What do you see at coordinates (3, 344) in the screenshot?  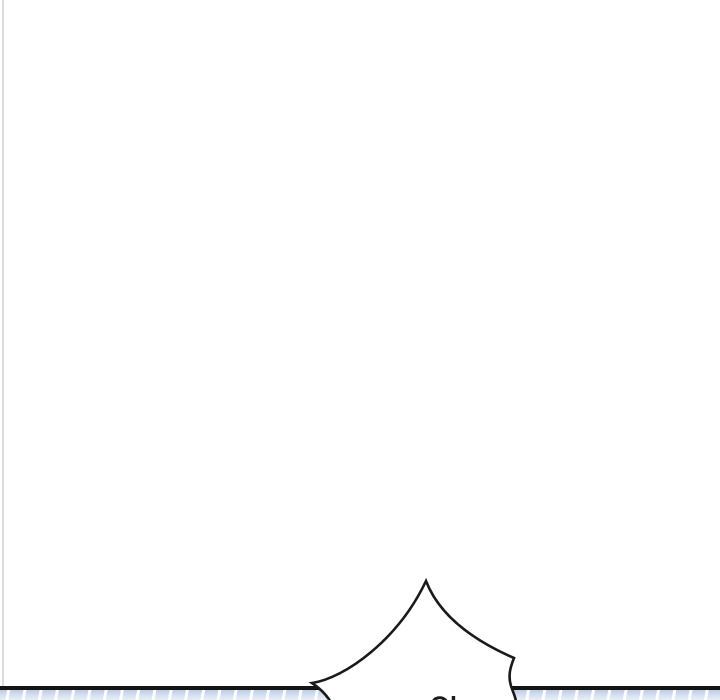 I see `page-left-border` at bounding box center [3, 344].